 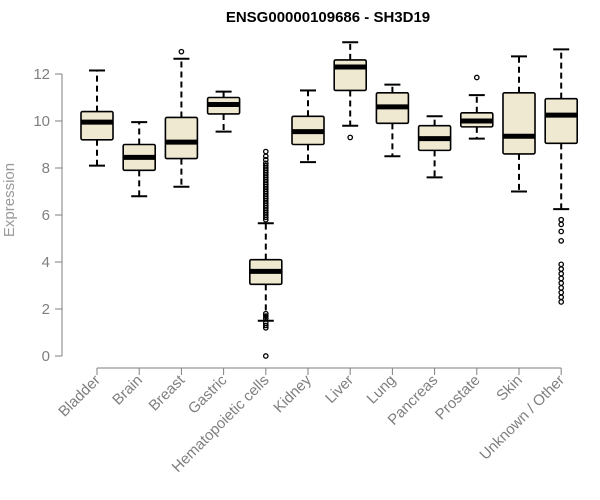 I want to click on x-tick-label: Breast, so click(x=167, y=392).